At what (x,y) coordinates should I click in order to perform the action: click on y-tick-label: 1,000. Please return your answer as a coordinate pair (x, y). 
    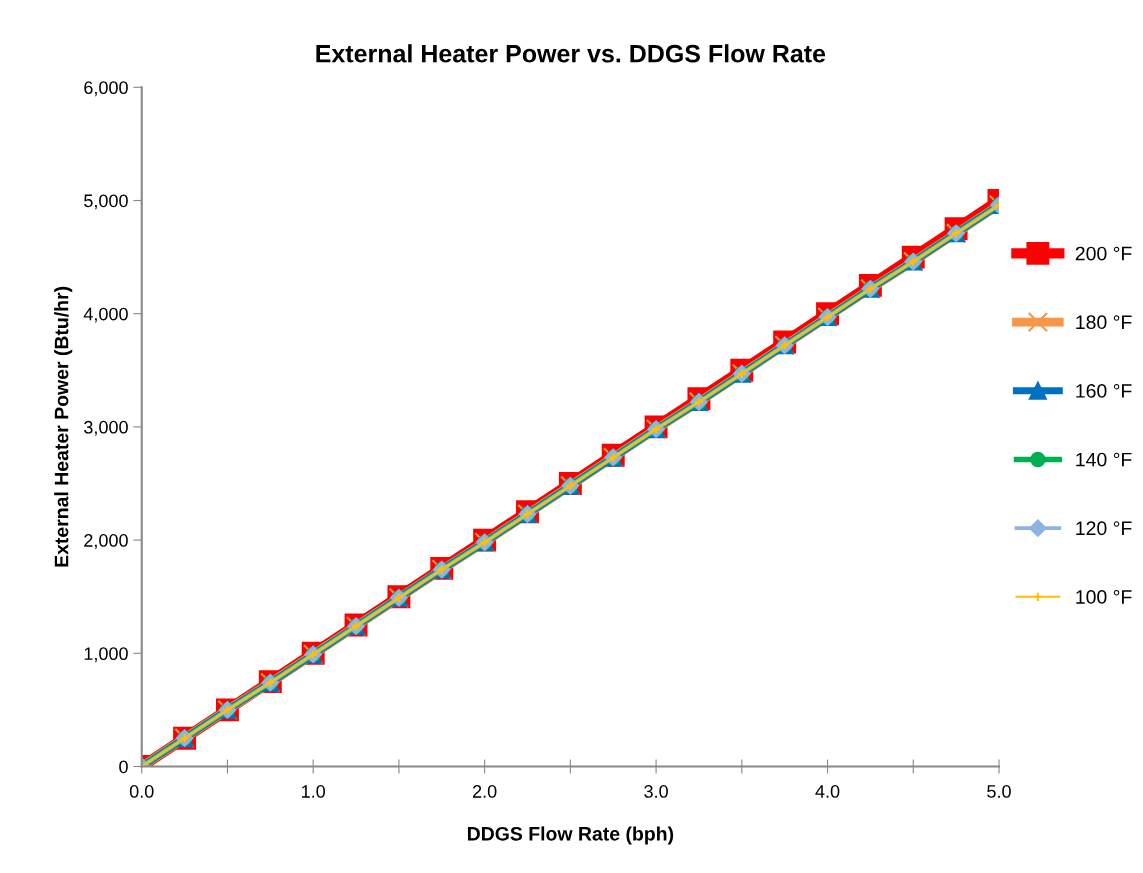
    Looking at the image, I should click on (106, 655).